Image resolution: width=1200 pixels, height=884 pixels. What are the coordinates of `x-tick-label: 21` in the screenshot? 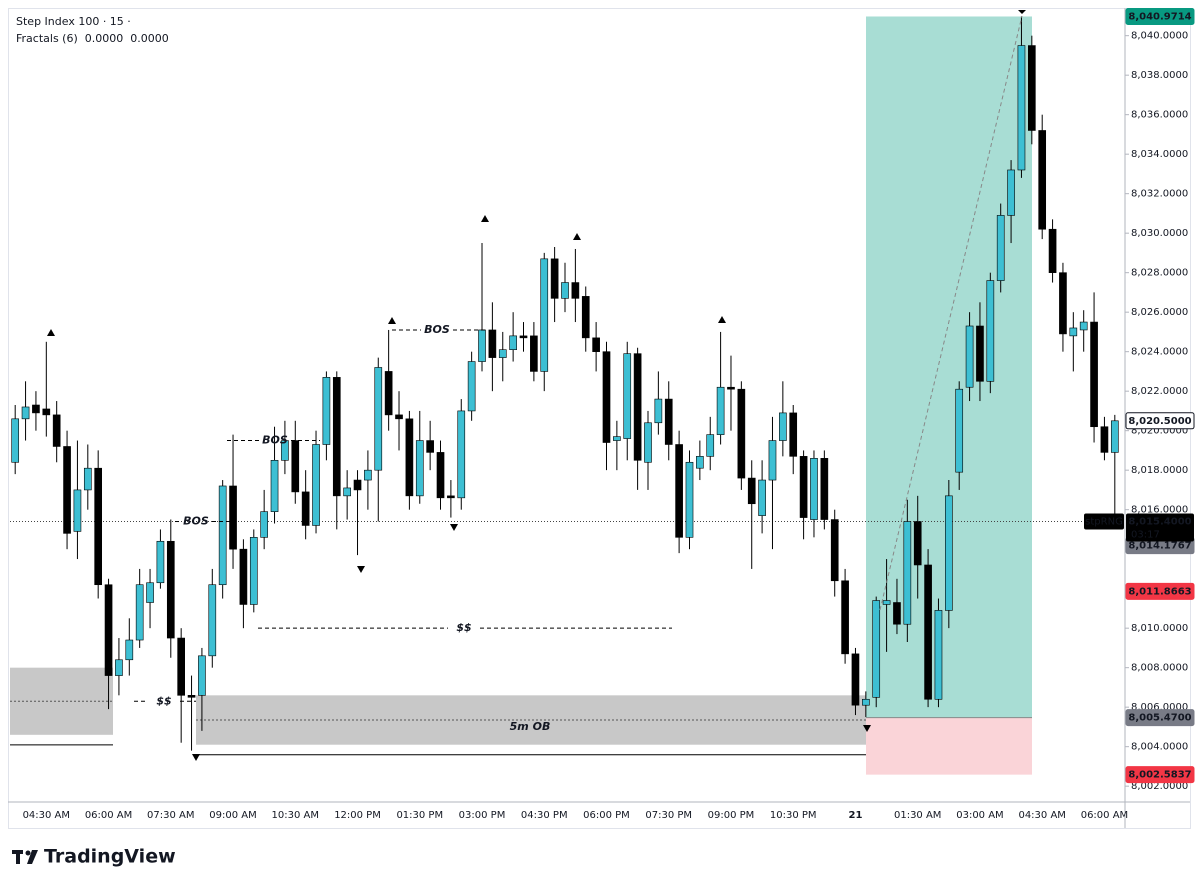 It's located at (856, 815).